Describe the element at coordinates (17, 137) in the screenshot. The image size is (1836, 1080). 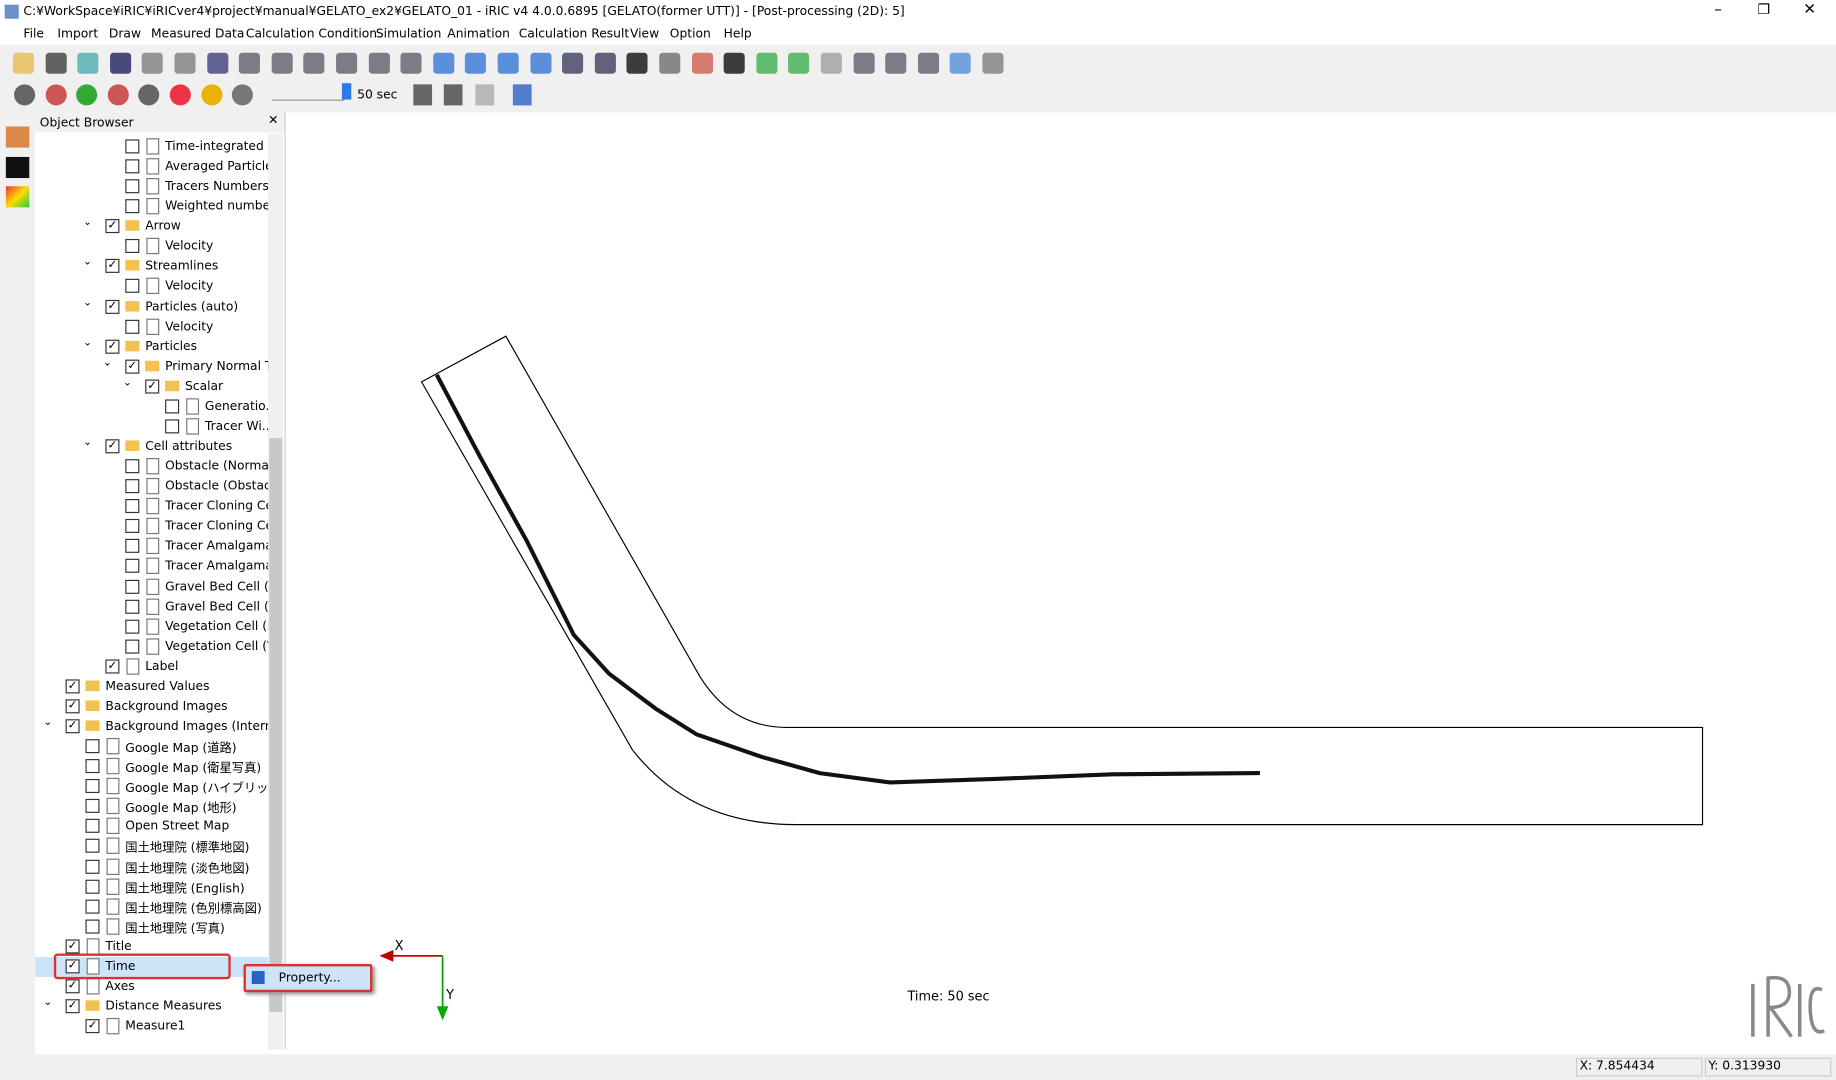
I see `side-icon` at that location.